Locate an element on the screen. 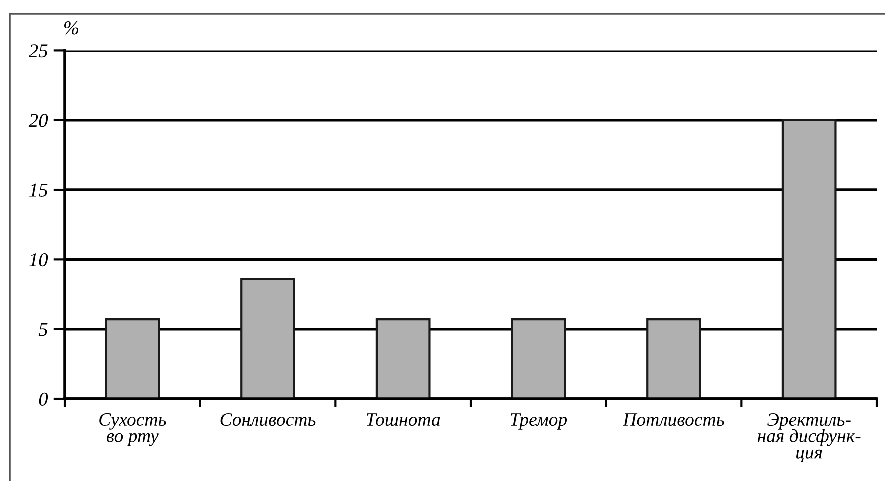 This screenshot has width=885, height=481. y-tick-label: 0 is located at coordinates (43, 399).